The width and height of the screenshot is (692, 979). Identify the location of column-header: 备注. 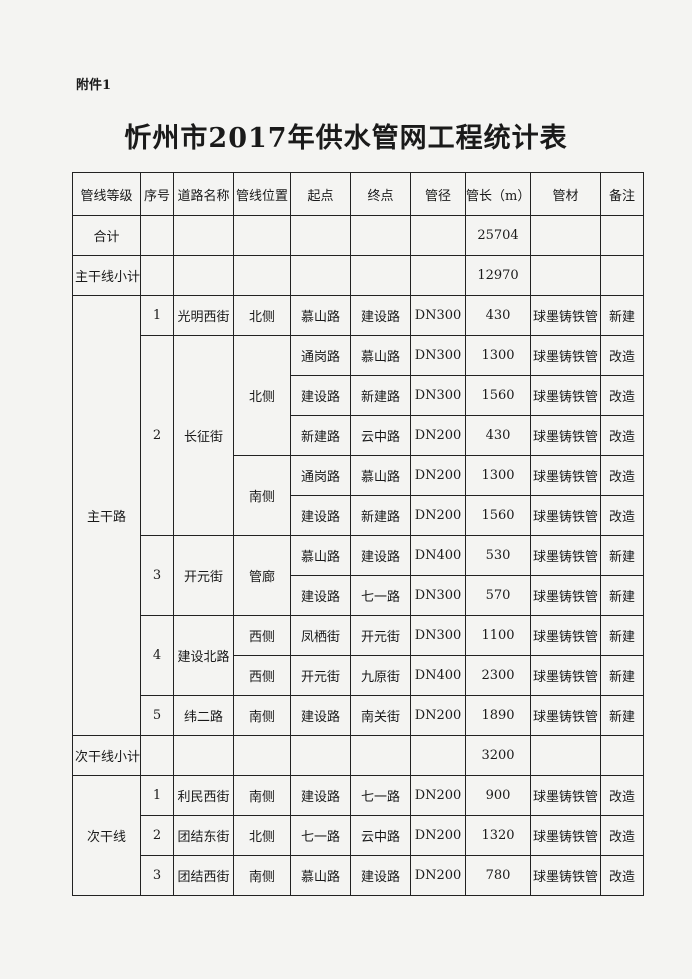
(622, 194).